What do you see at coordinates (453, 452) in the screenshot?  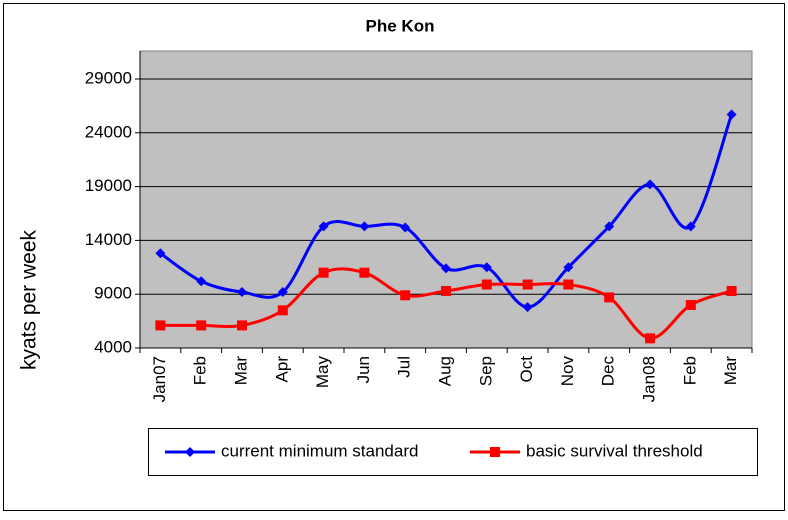 I see `legend-box` at bounding box center [453, 452].